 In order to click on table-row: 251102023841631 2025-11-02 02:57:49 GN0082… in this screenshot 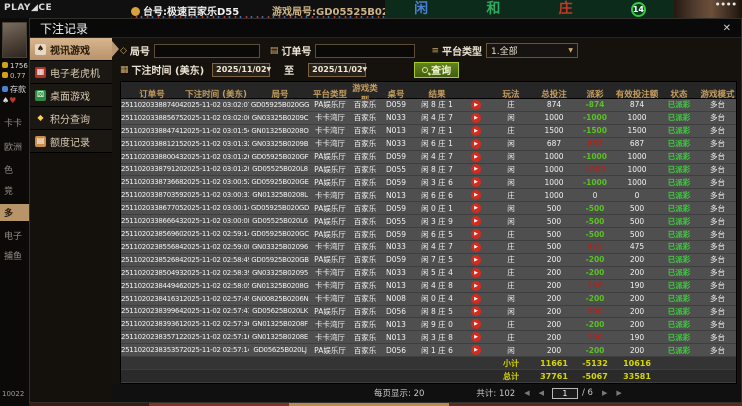, I will do `click(428, 299)`.